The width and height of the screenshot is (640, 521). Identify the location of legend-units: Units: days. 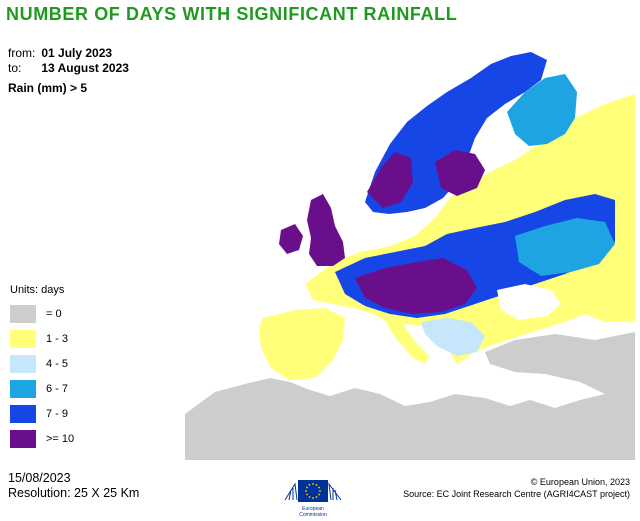
(37, 290).